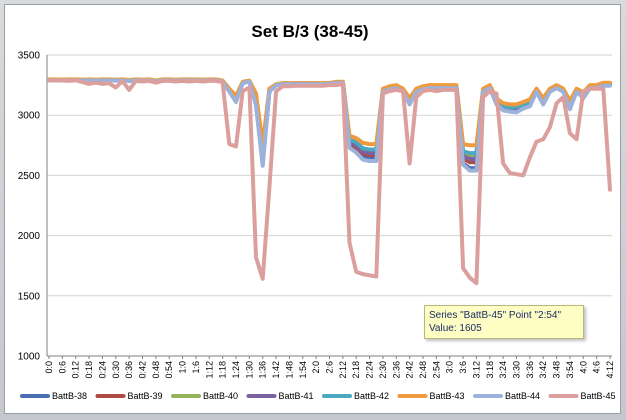  What do you see at coordinates (423, 370) in the screenshot?
I see `x-tick-label: 2:48` at bounding box center [423, 370].